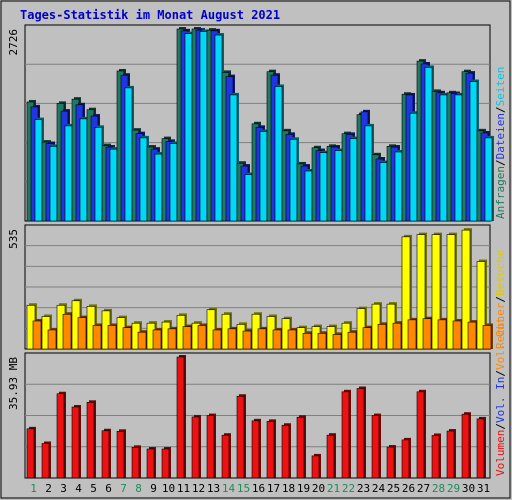 This screenshot has width=512, height=500. Describe the element at coordinates (13, 383) in the screenshot. I see `panel-bottom-max-label: 35.93 MB` at that location.